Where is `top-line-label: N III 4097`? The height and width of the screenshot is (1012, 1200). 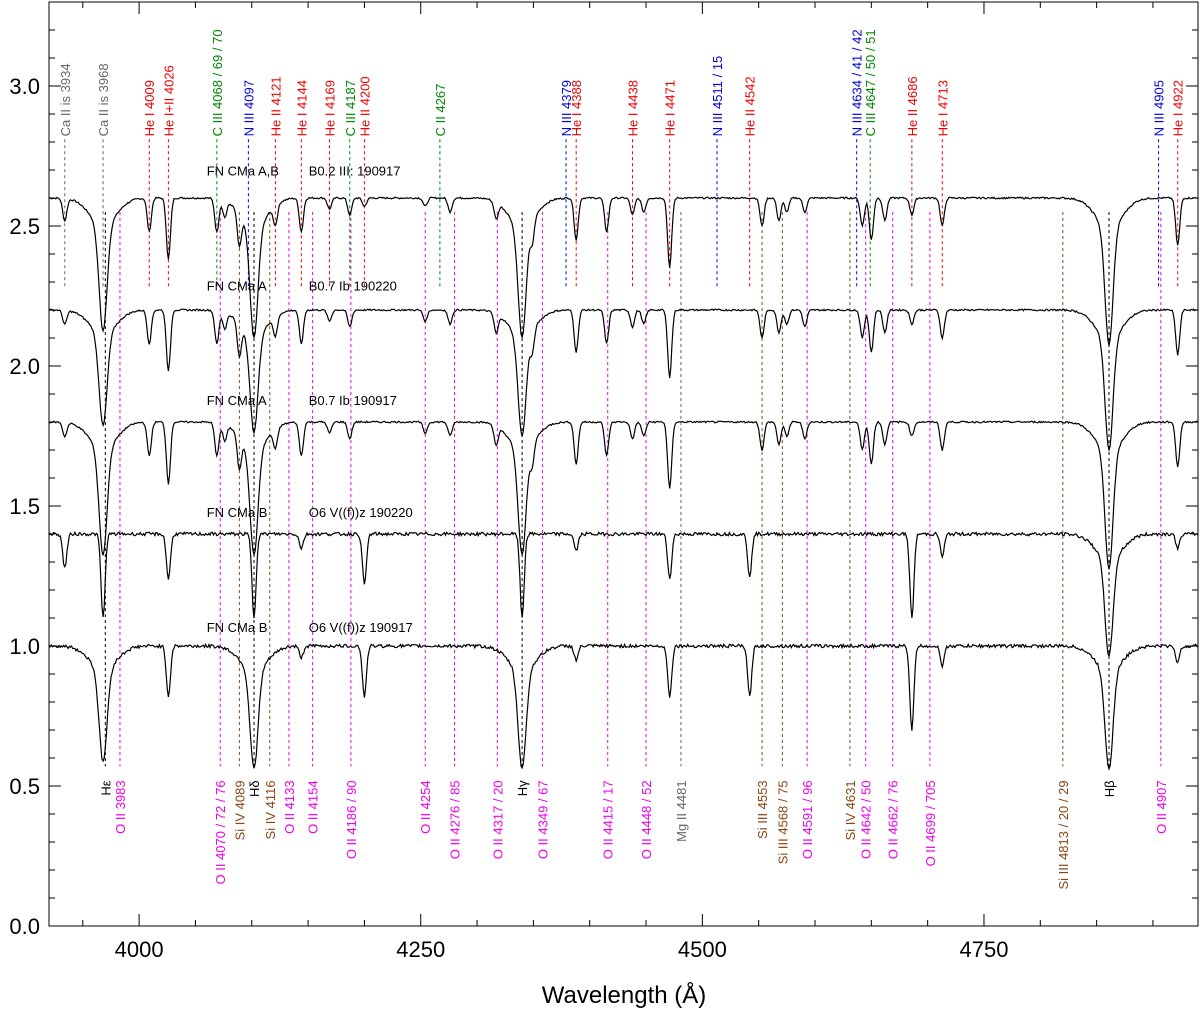 top-line-label: N III 4097 is located at coordinates (248, 108).